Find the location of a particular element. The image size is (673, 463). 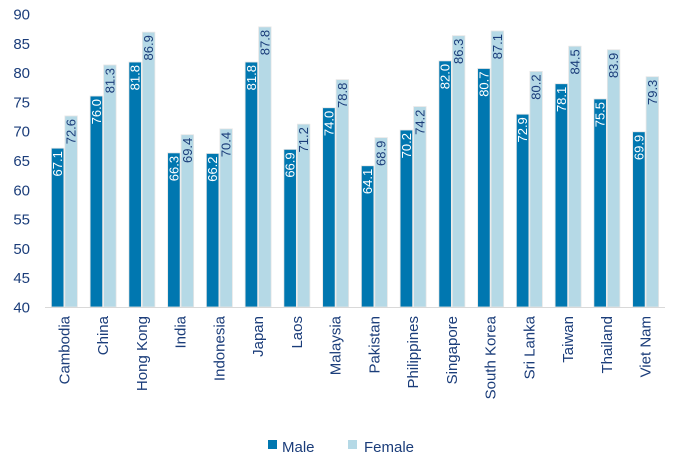

data-label-male: 80.7 is located at coordinates (483, 83).